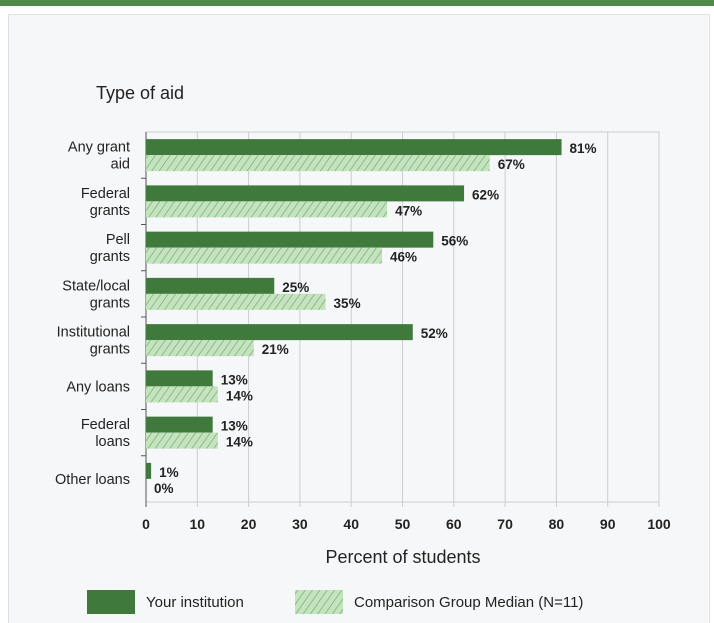  What do you see at coordinates (659, 524) in the screenshot?
I see `x-tick-label: 100` at bounding box center [659, 524].